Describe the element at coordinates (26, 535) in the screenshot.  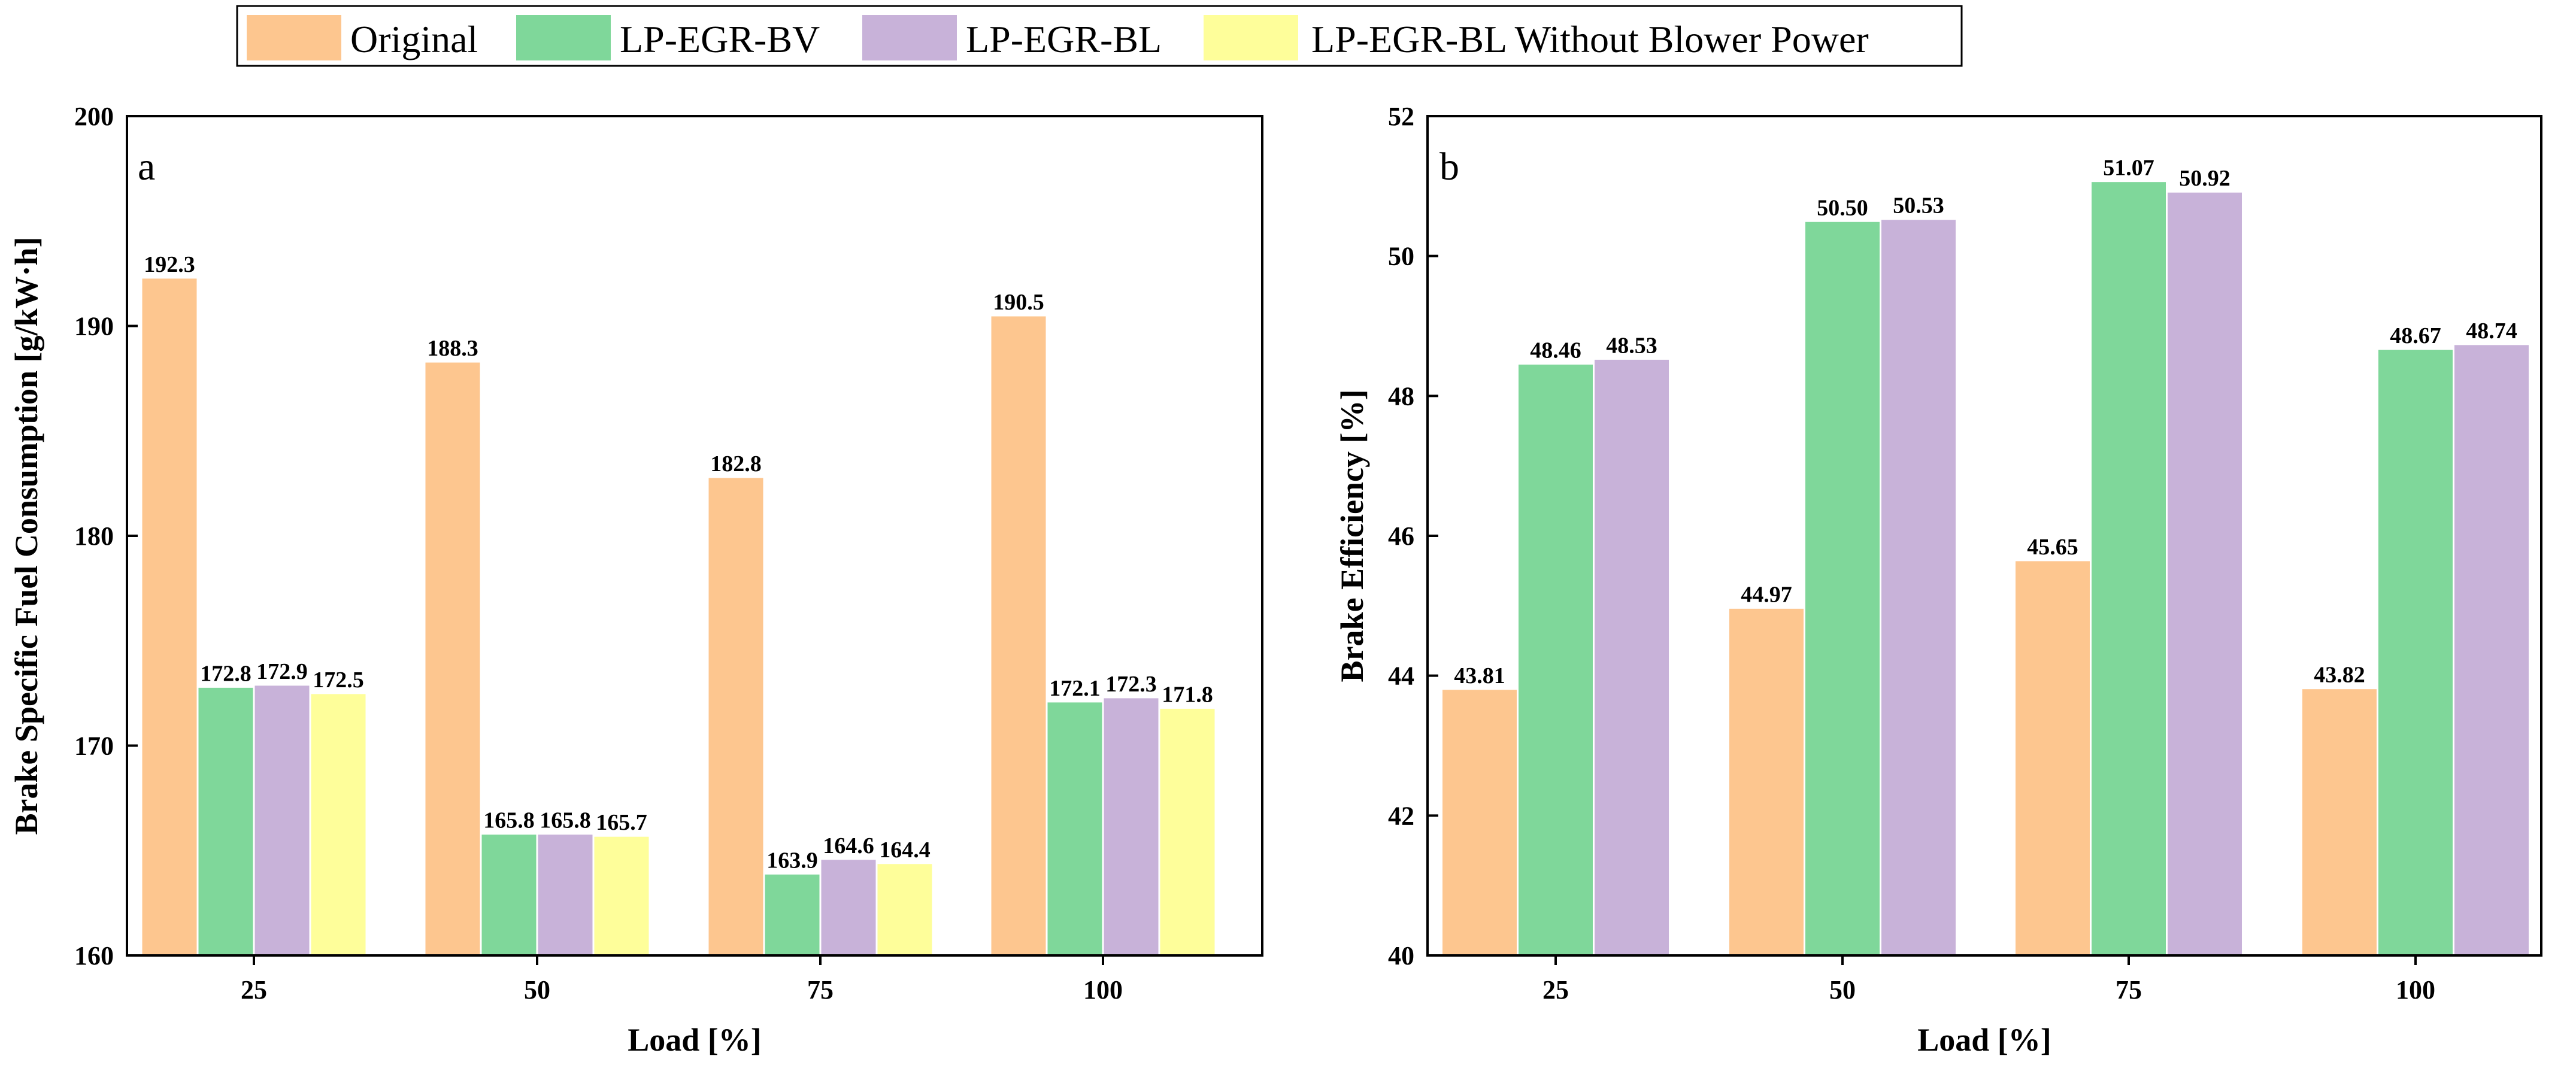
I see `panel-a-y-axis-title: Brake Specific Fuel Consumption [g/kW·h]` at that location.